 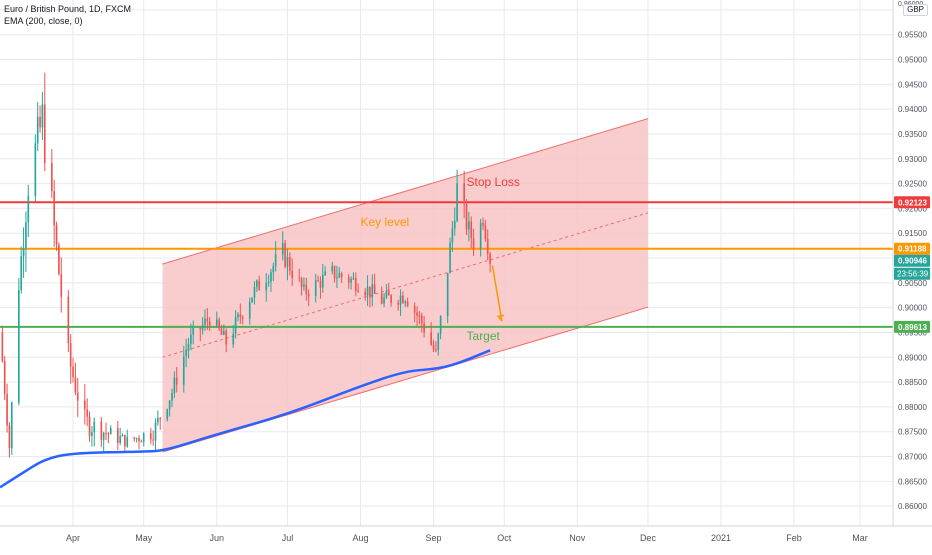 I want to click on target-tag, so click(x=912, y=326).